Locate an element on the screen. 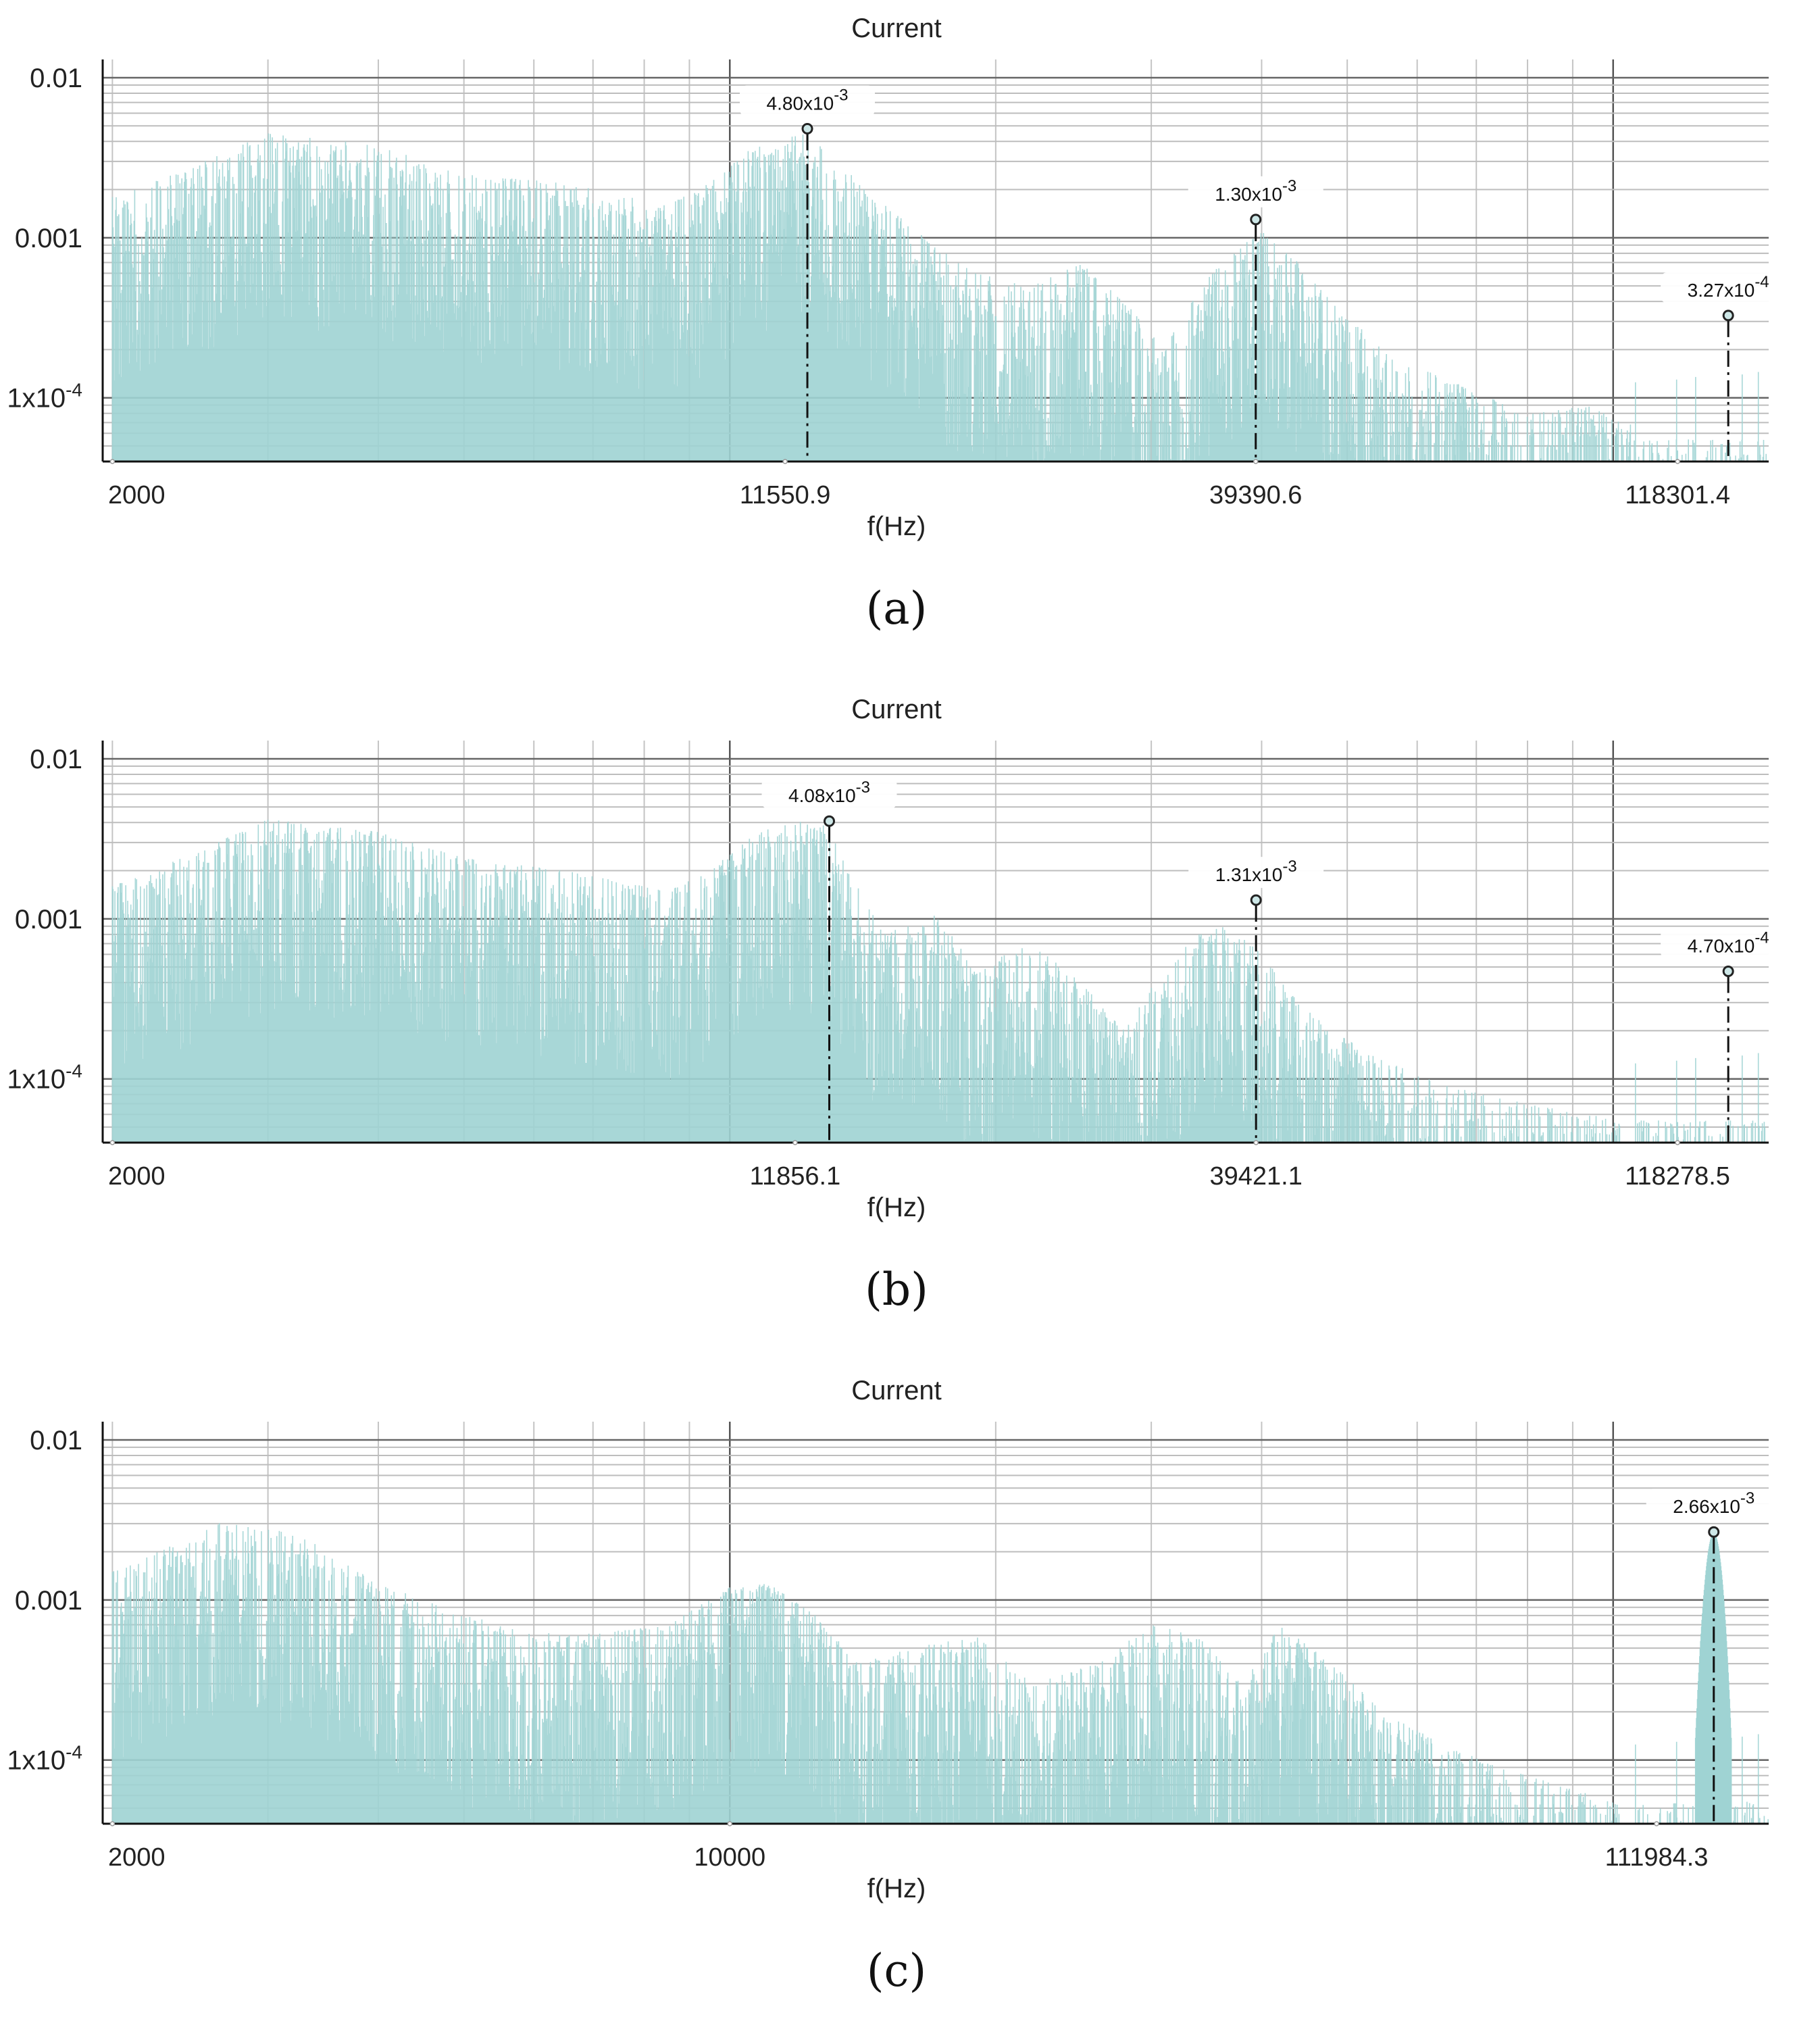 The width and height of the screenshot is (1793, 2044). marker-label: 2.66x10⁻³ is located at coordinates (1713, 1503).